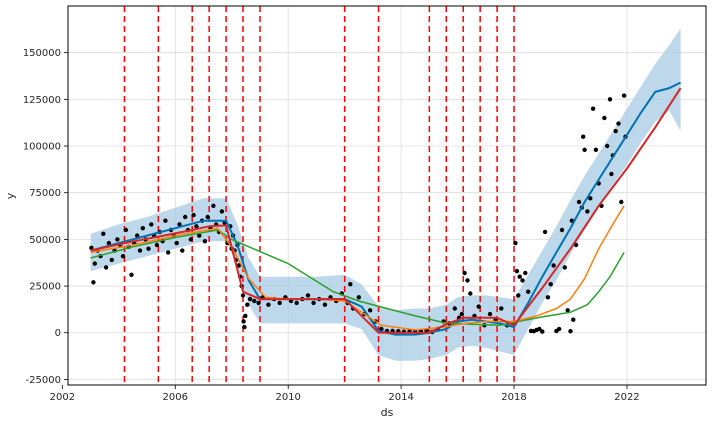 This screenshot has height=428, width=712. What do you see at coordinates (387, 412) in the screenshot?
I see `x-axis-label: ds` at bounding box center [387, 412].